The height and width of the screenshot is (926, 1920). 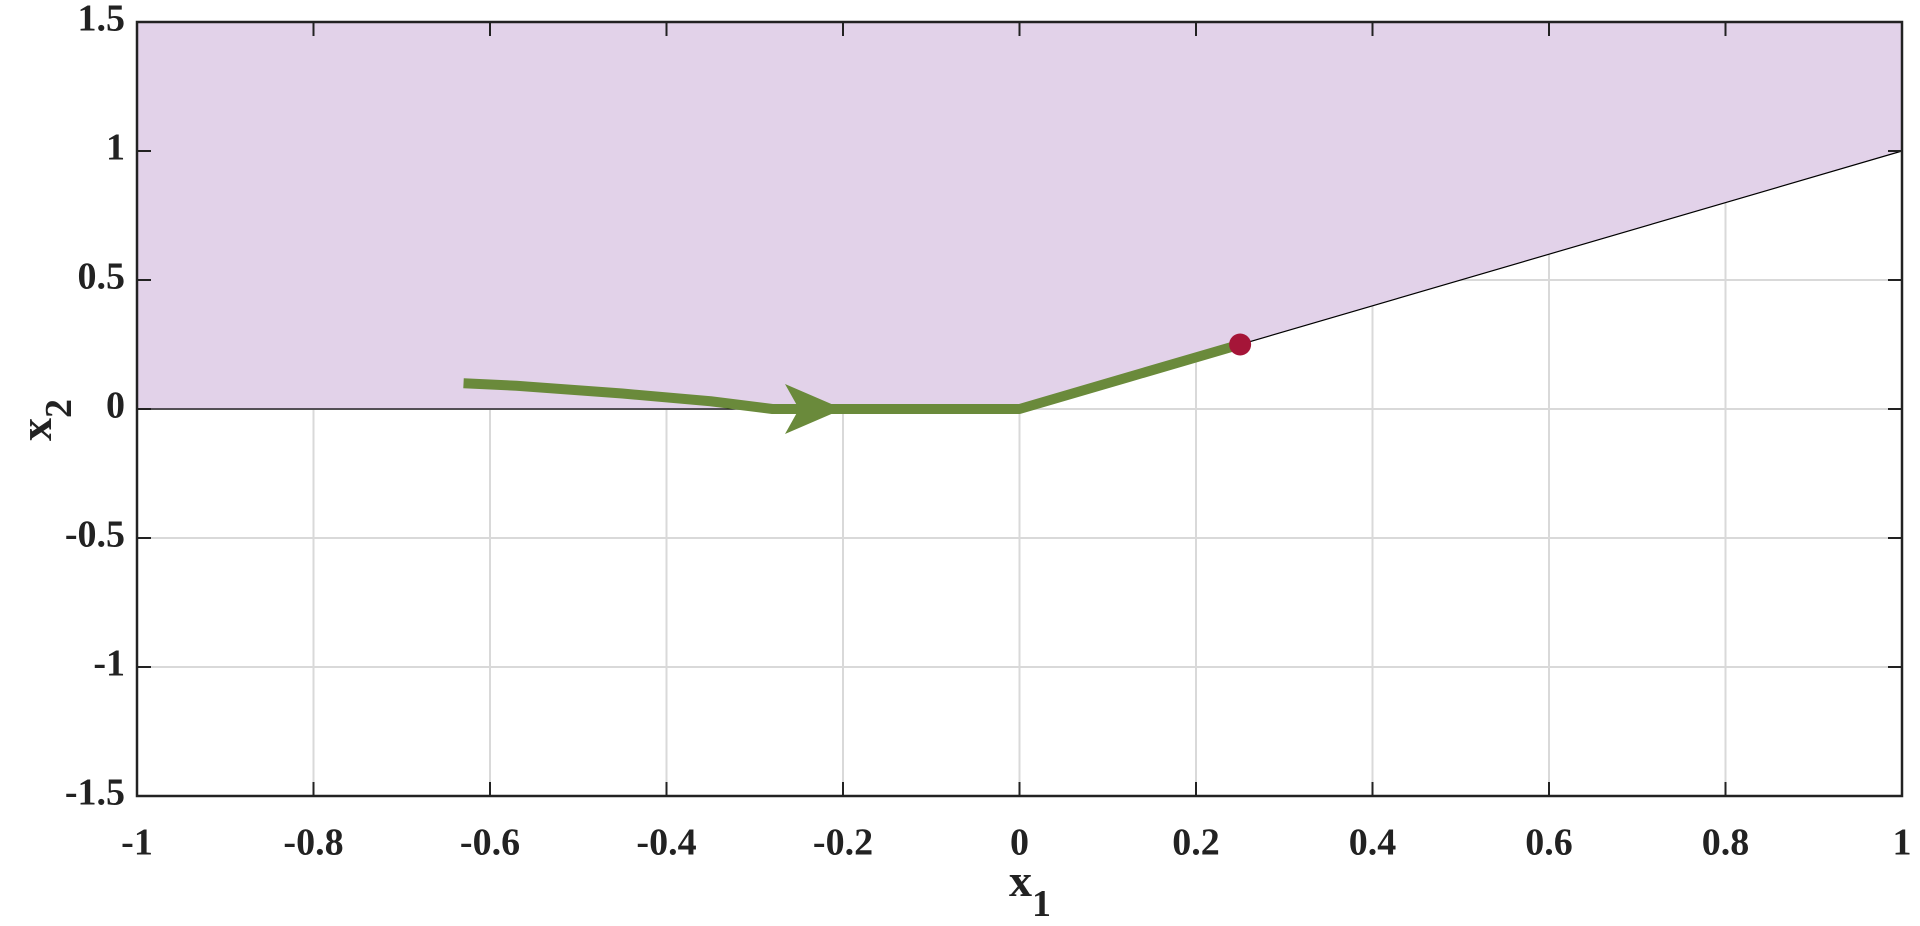 What do you see at coordinates (115, 148) in the screenshot?
I see `y-tick-label: 1` at bounding box center [115, 148].